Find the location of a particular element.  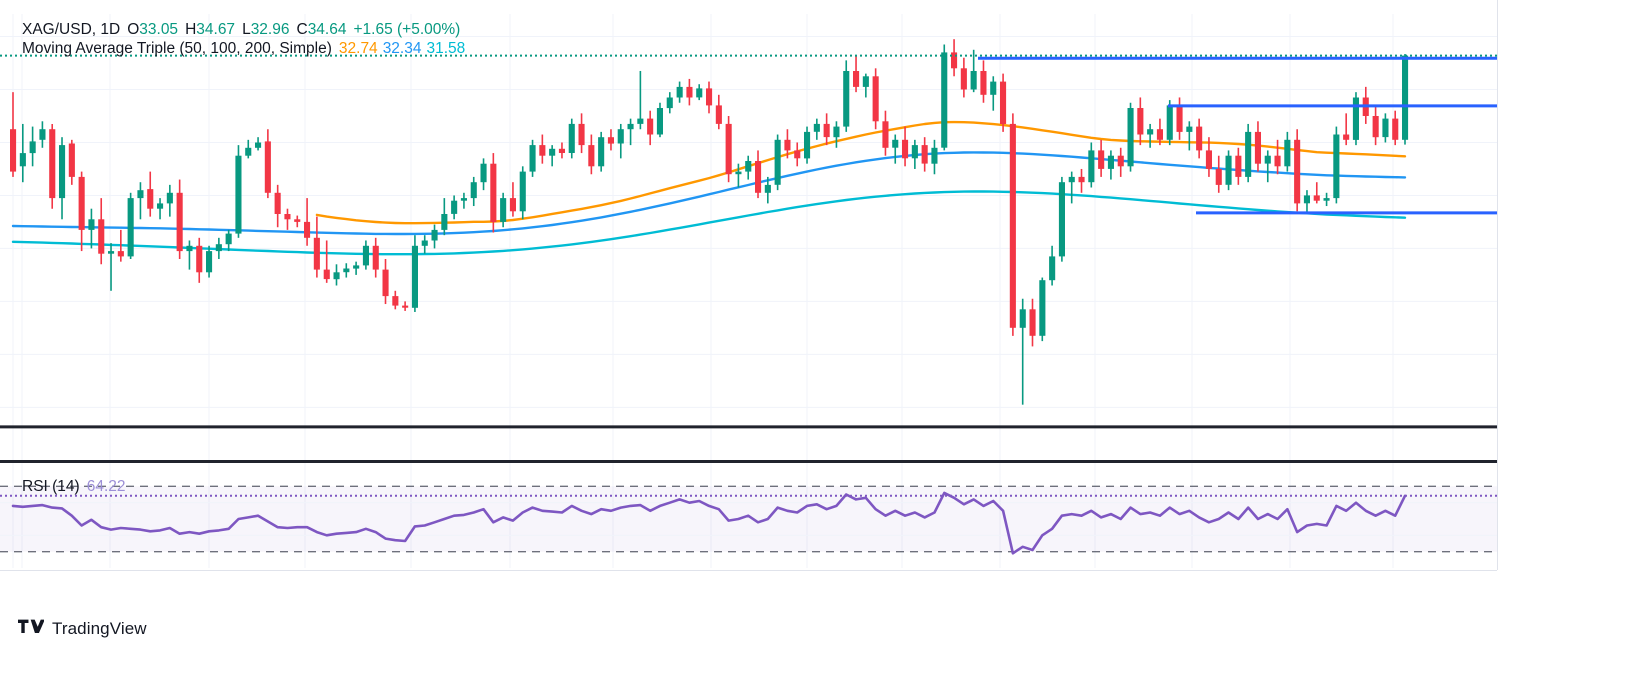

time-axis is located at coordinates (748, 589).